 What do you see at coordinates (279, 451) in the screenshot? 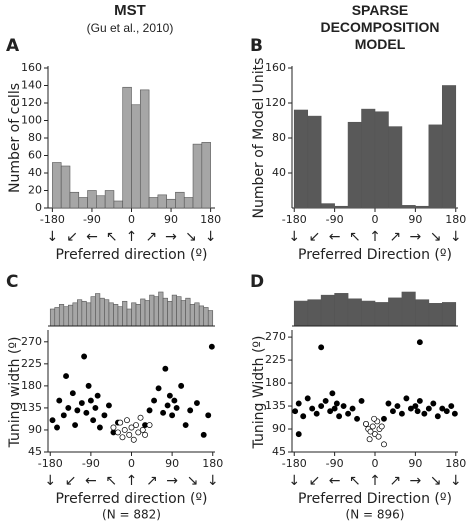
I see `y-tick-label: 45` at bounding box center [279, 451].